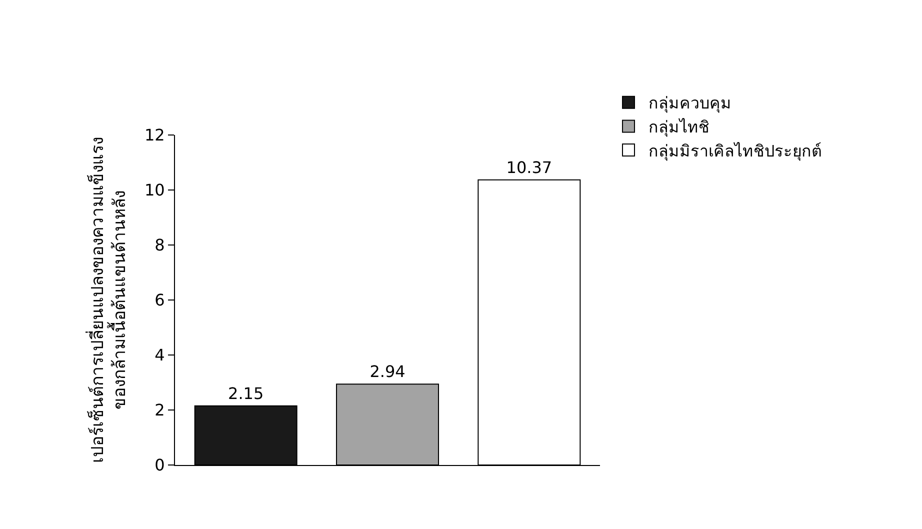  I want to click on y-axis-title: เปอร์เซ็นต์การเปลี่ยนแปลงของความแข็งแรง ของกล้ามเนื้อต้นแขนด้านหลัง, so click(107, 300).